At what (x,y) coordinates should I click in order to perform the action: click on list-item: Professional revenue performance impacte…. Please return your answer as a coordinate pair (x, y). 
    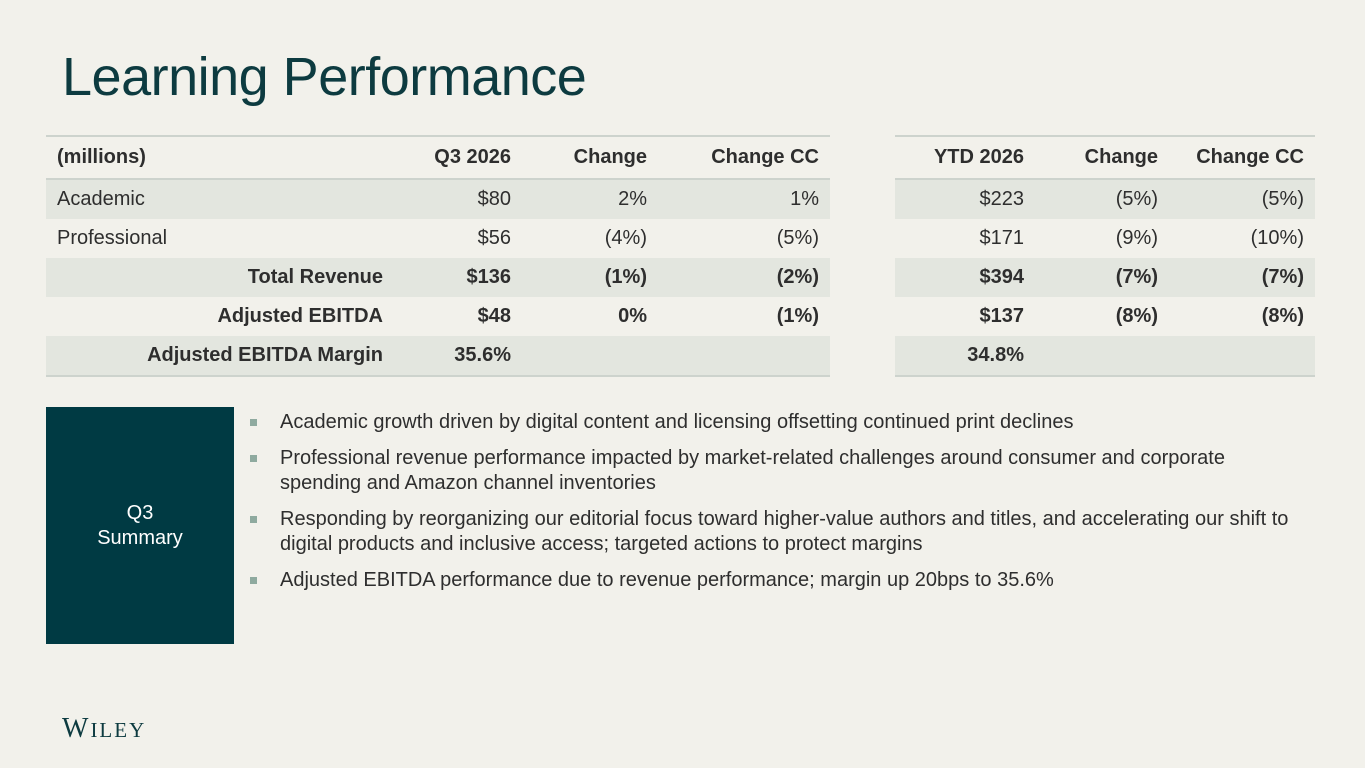
    Looking at the image, I should click on (780, 471).